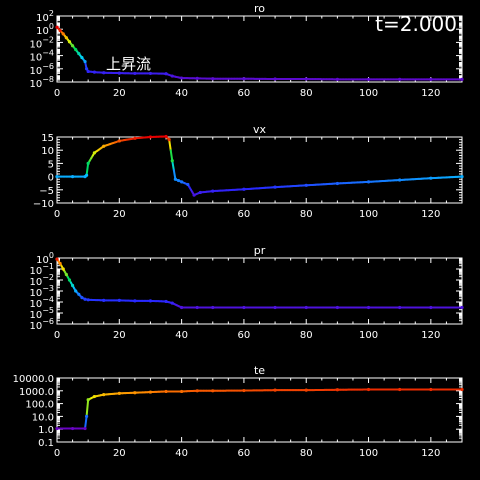 The image size is (480, 480). Describe the element at coordinates (36, 392) in the screenshot. I see `y-tick-label: 1000.0` at that location.